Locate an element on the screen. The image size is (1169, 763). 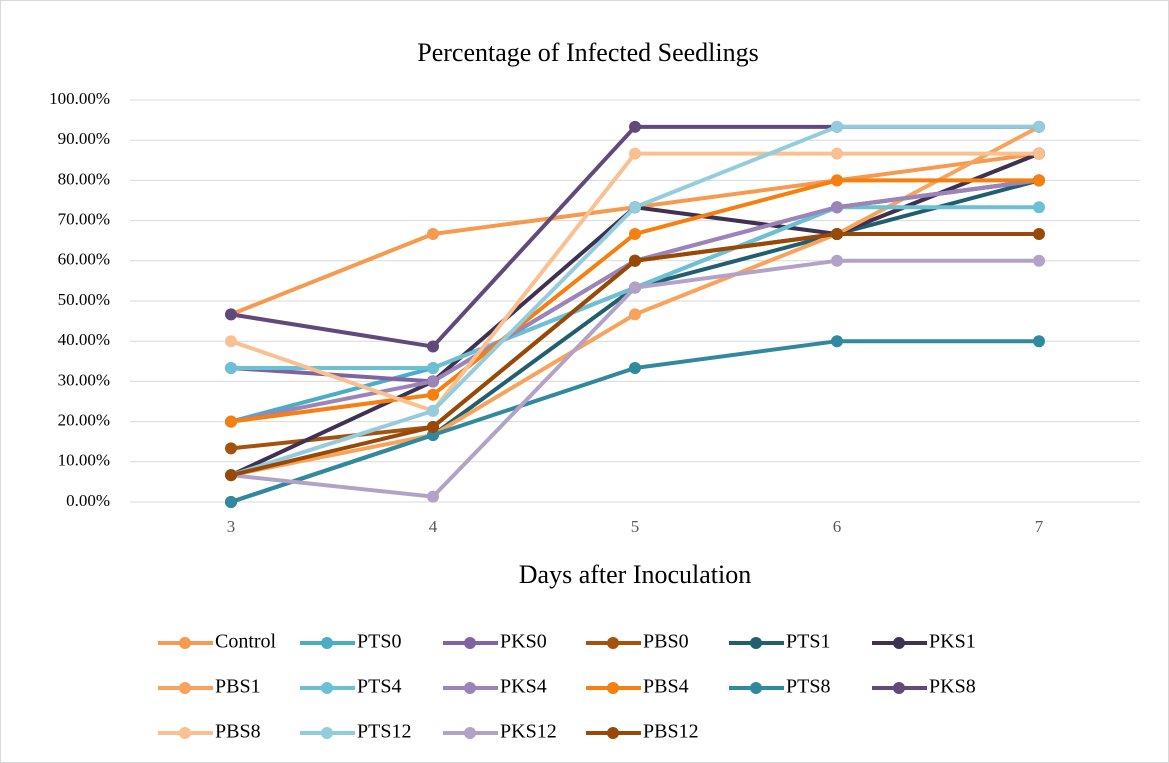
legend-label: PBS4 is located at coordinates (666, 687).